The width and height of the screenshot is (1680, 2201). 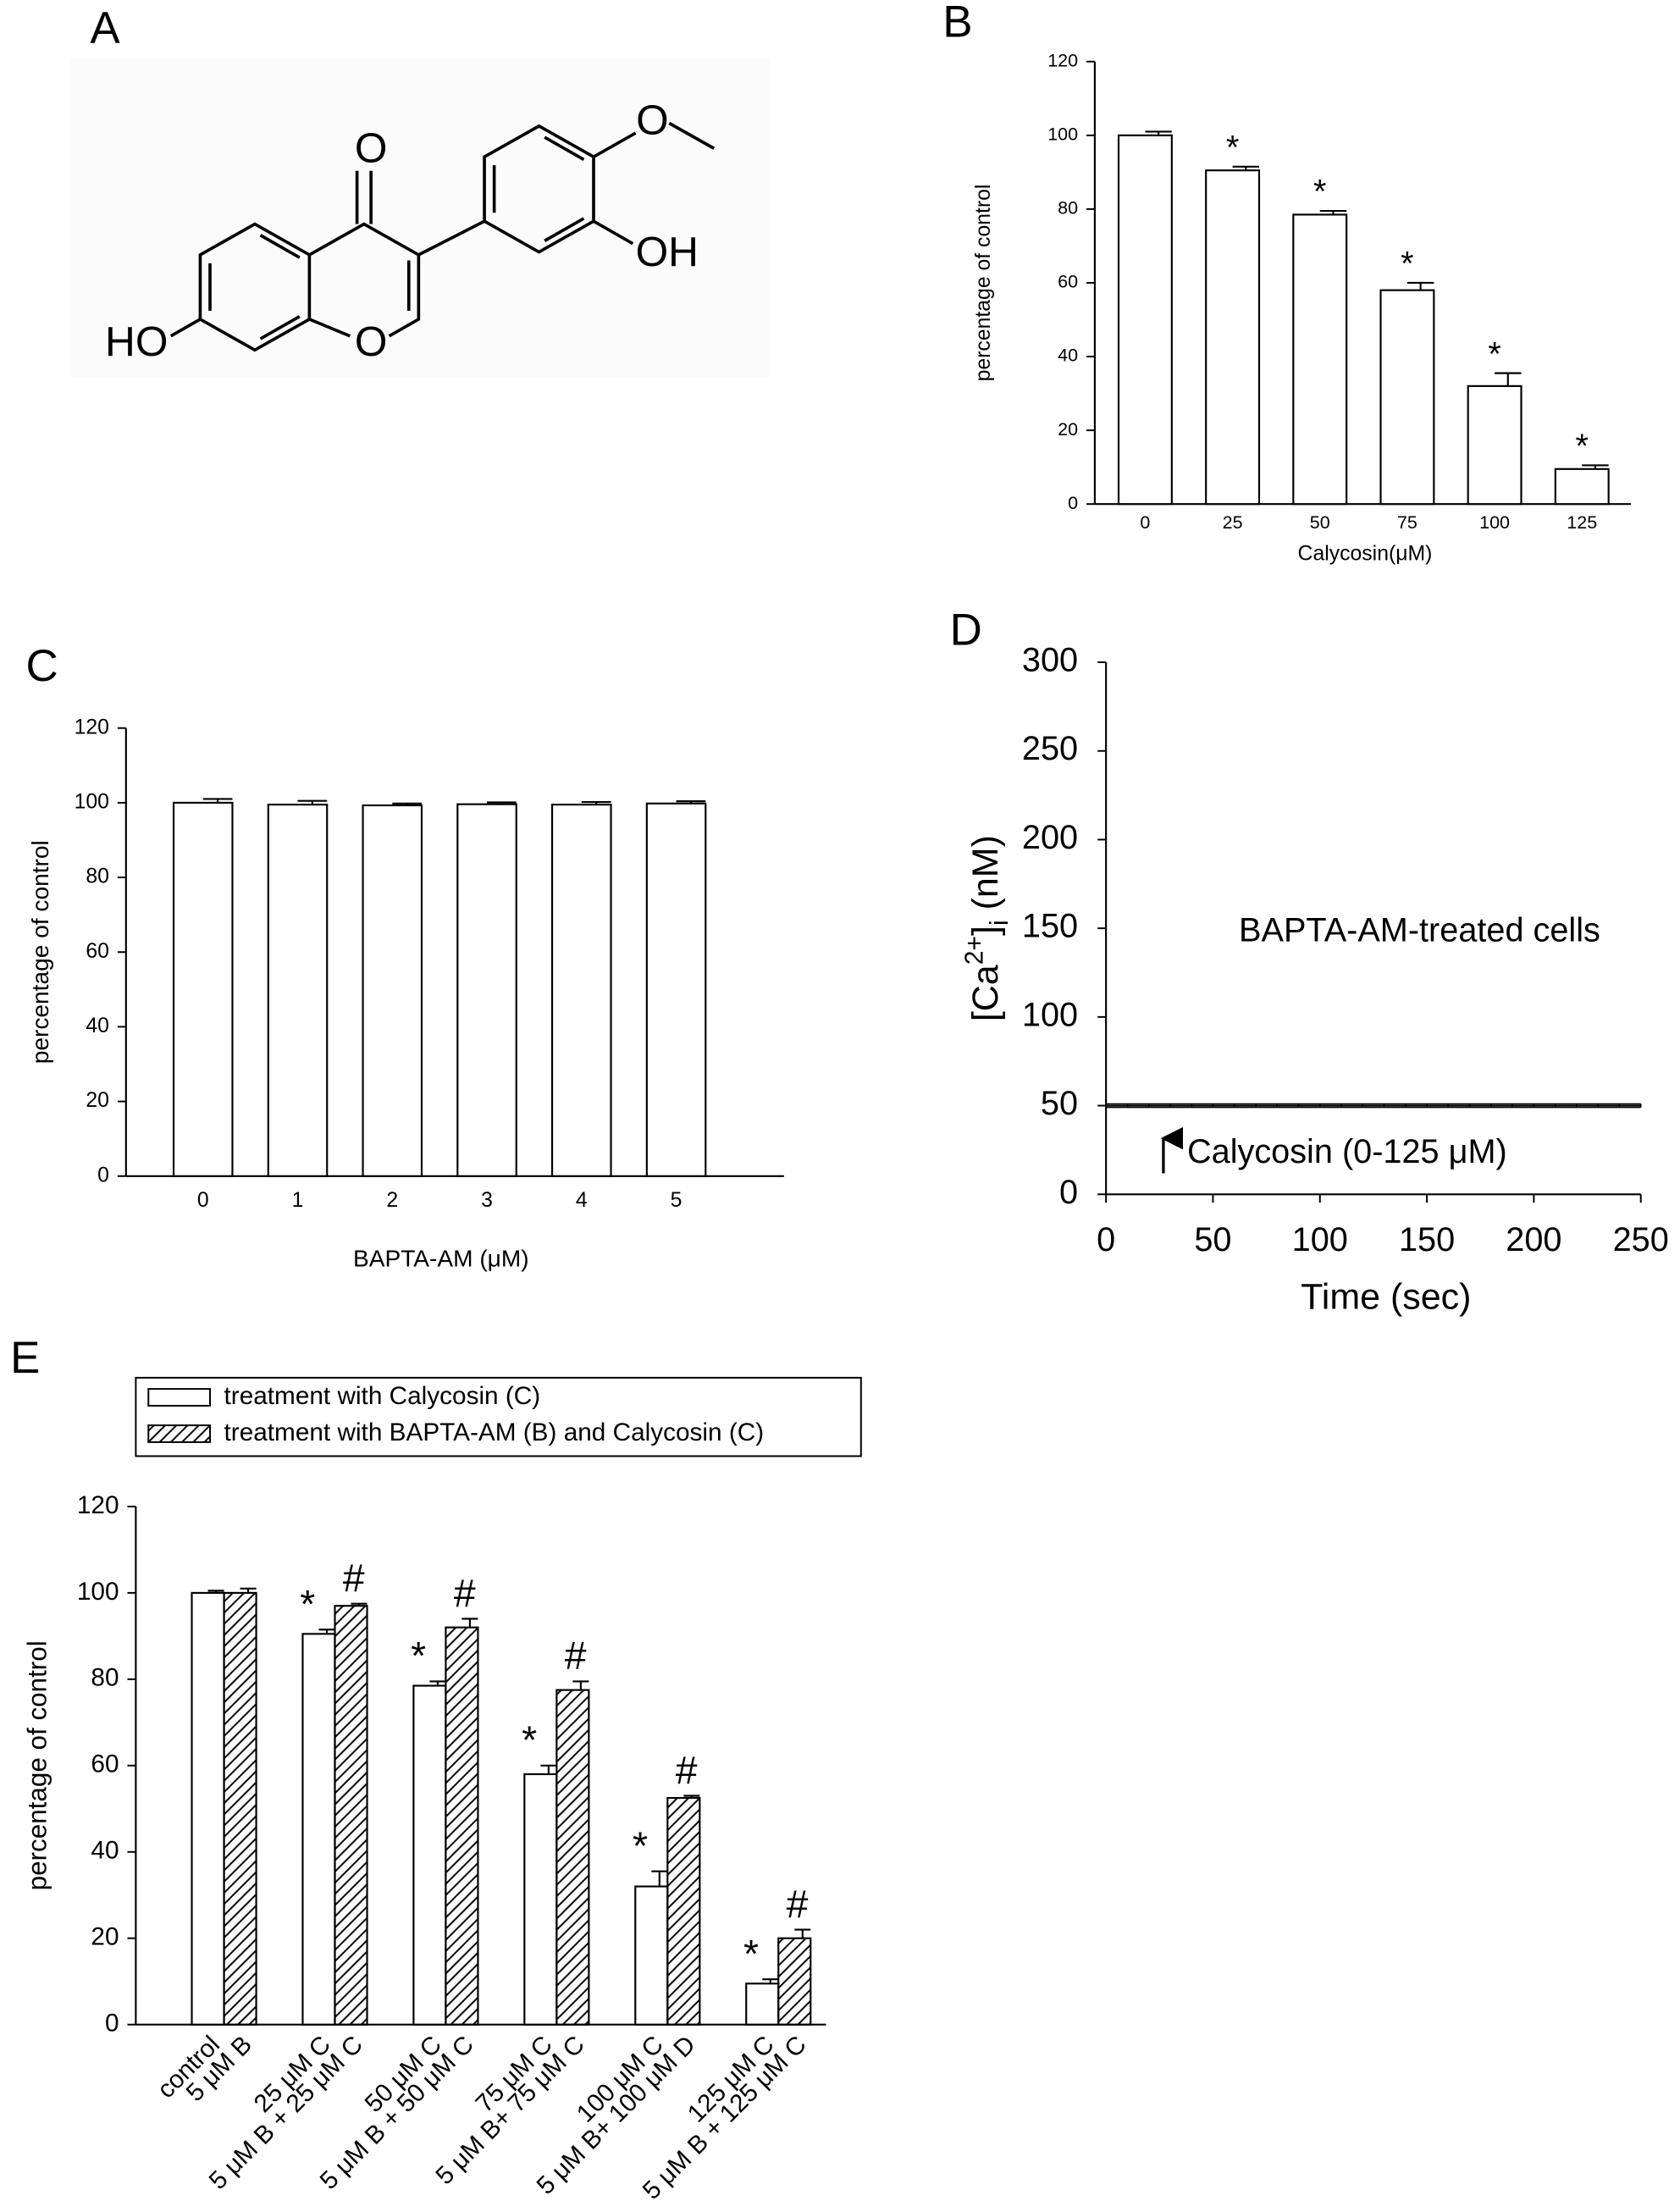 I want to click on atom-label: O, so click(x=371, y=148).